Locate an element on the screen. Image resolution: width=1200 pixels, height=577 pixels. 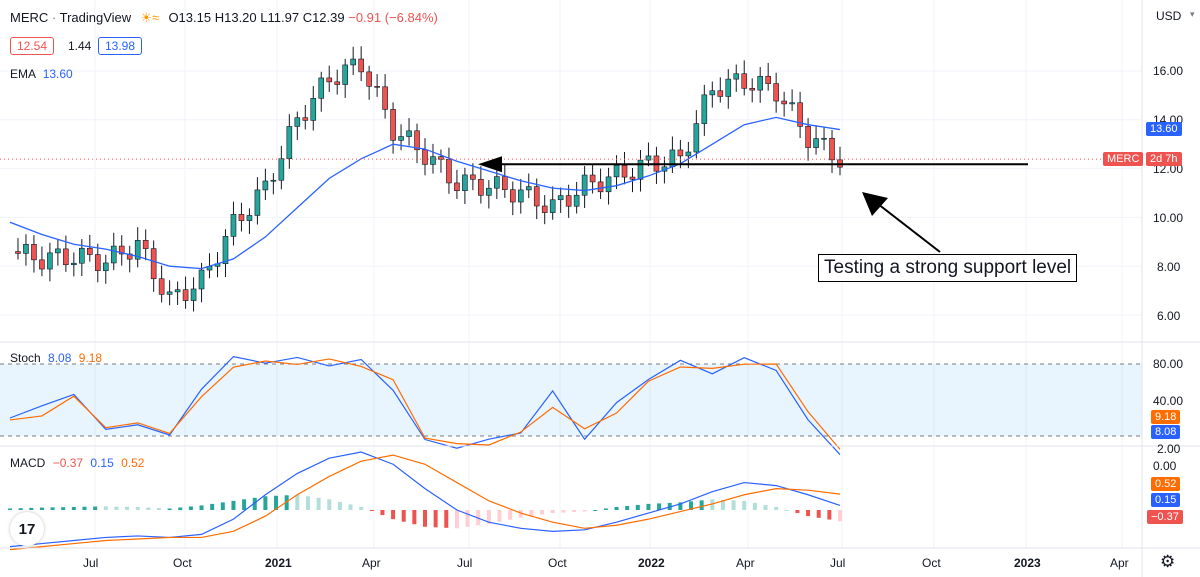
bid-button: 12.54 is located at coordinates (32, 46).